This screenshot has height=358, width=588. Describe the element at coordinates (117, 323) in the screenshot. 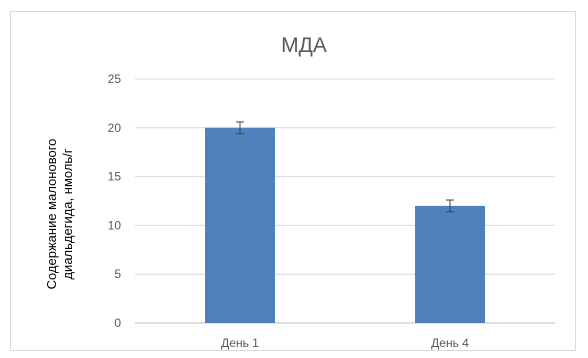

I see `y-tick-label-0: 0` at that location.